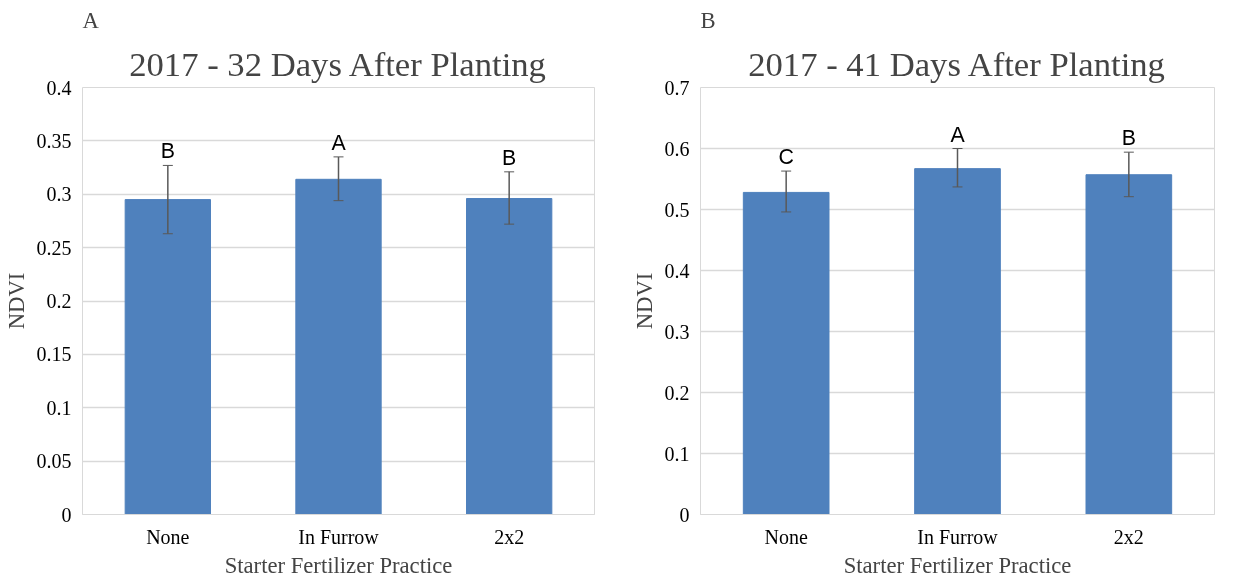 The height and width of the screenshot is (586, 1244). Describe the element at coordinates (337, 63) in the screenshot. I see `chart-title: 2017 - 32 Days After Planting` at that location.